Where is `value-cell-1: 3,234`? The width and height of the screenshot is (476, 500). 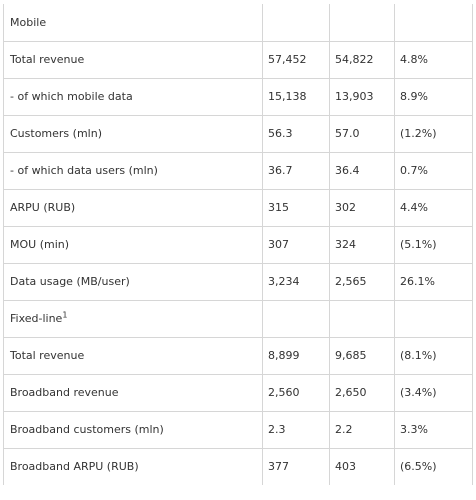 value-cell-1: 3,234 is located at coordinates (296, 281).